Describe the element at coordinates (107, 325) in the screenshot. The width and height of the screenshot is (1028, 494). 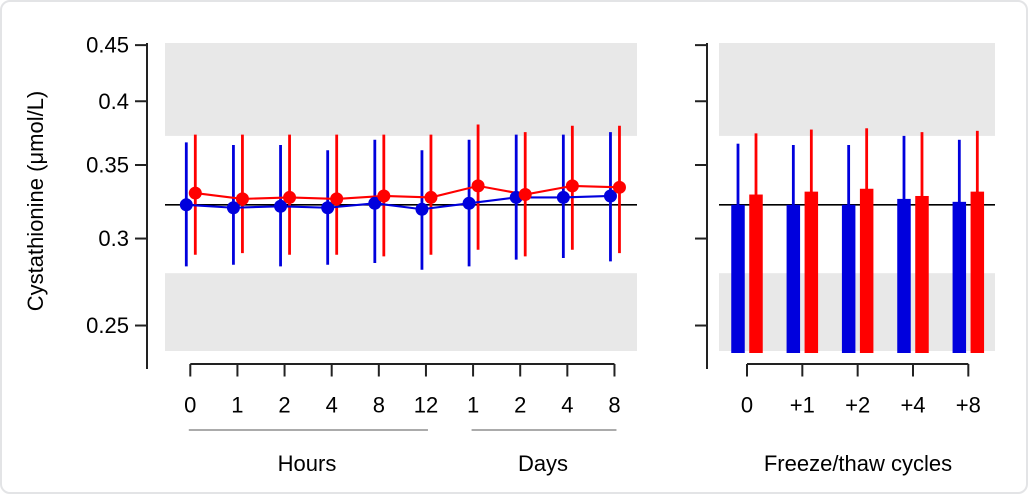
I see `y-tick-label: 0.25` at that location.